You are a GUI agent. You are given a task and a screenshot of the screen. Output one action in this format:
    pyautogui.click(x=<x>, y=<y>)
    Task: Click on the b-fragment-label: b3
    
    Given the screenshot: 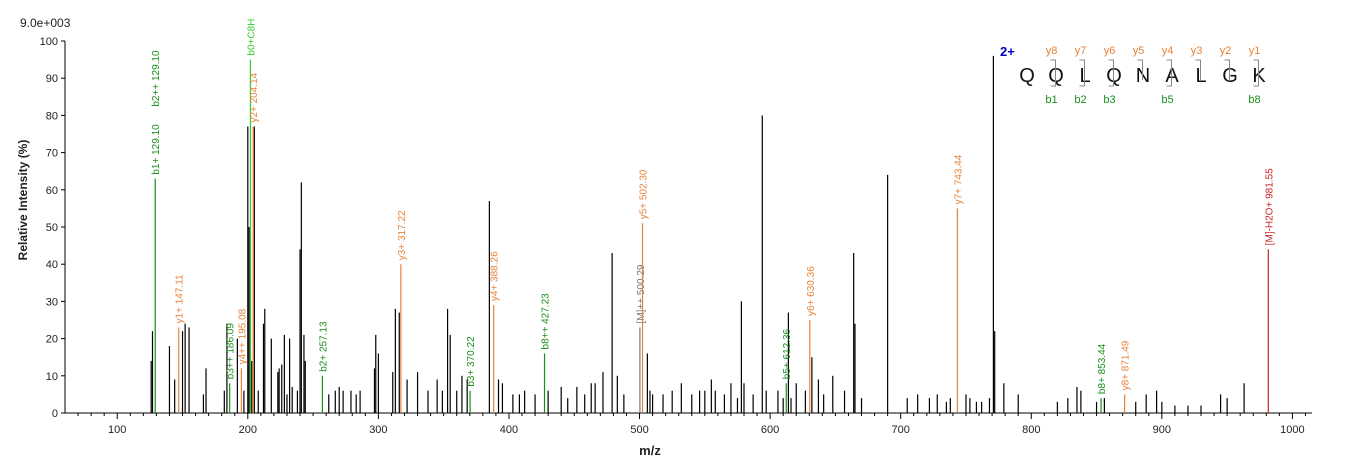 What is the action you would take?
    pyautogui.click(x=1109, y=100)
    